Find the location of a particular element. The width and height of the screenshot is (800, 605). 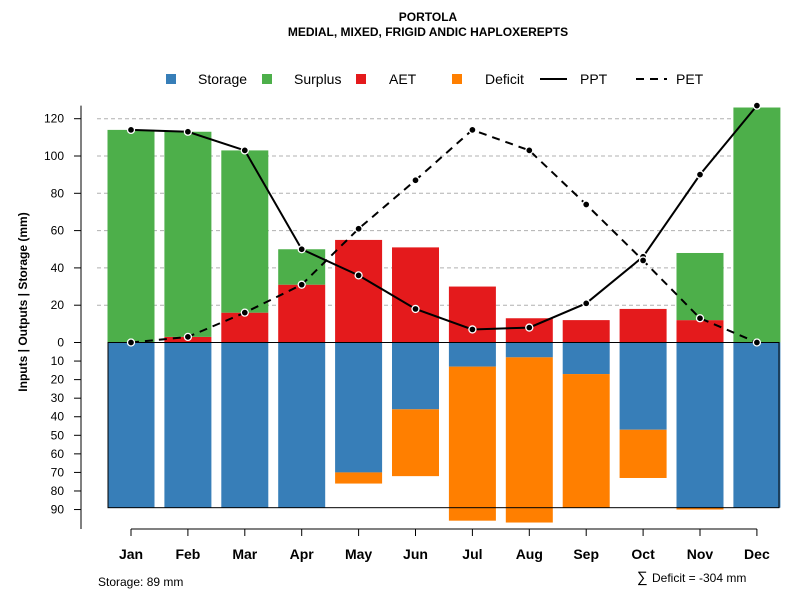

storage-footer: Storage: 89 mm is located at coordinates (140, 582).